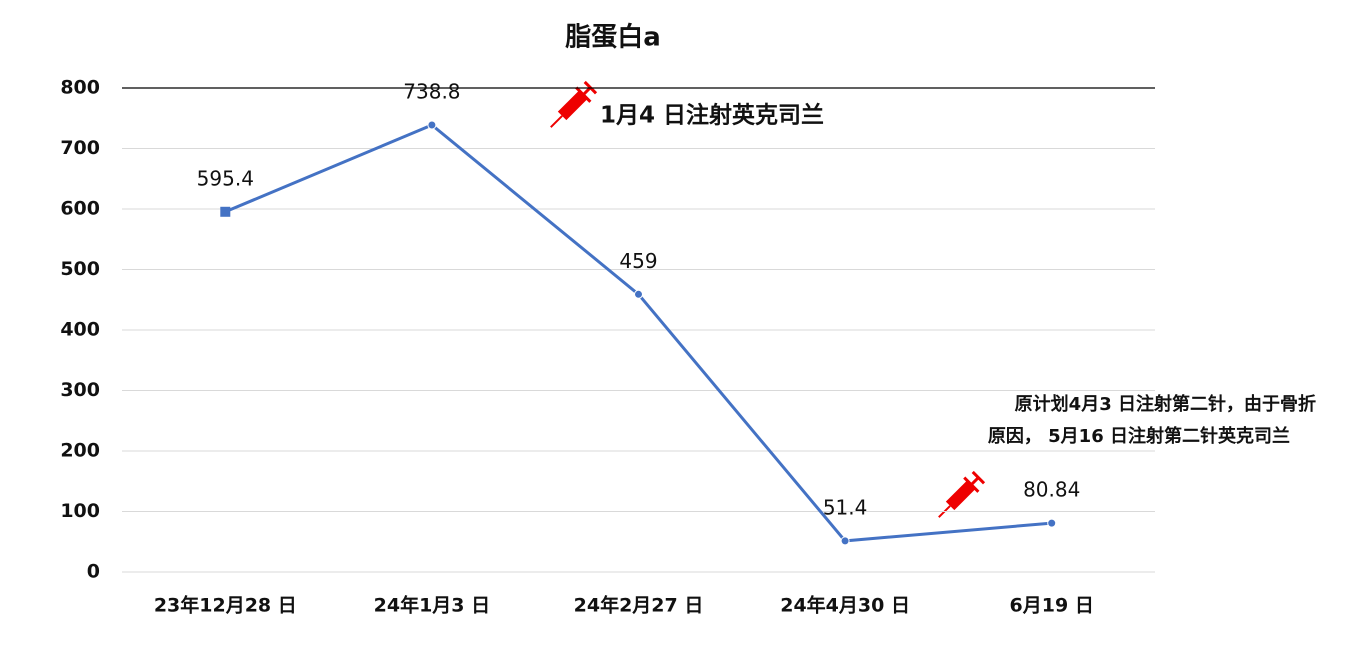  Describe the element at coordinates (639, 605) in the screenshot. I see `x-tick-label: 24年2月27 日` at that location.